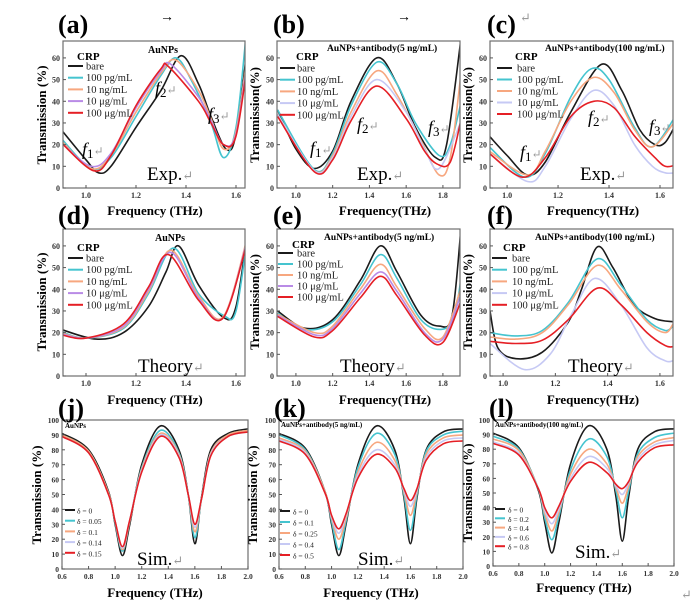 The image size is (696, 610). I want to click on legend-label: δ = 0, so click(85, 511).